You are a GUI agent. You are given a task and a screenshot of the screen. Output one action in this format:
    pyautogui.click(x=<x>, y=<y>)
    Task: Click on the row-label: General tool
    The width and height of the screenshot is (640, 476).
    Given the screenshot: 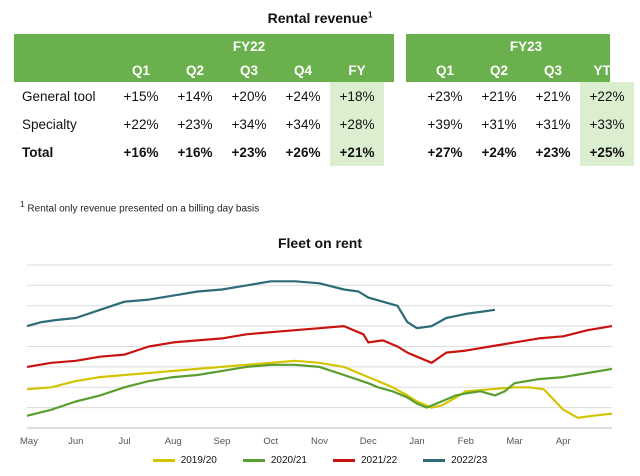 What is the action you would take?
    pyautogui.click(x=59, y=96)
    